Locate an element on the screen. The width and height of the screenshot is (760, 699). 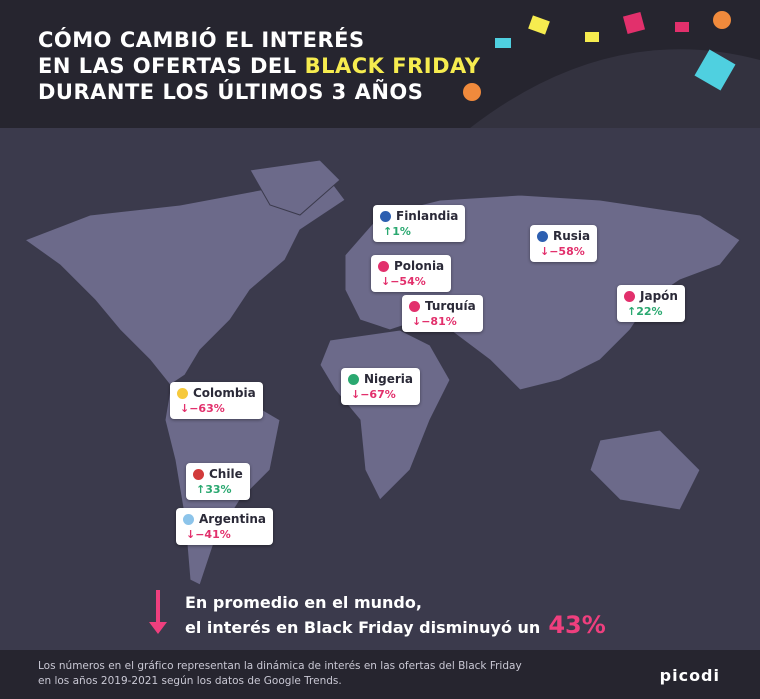
country-label: Turquía ↓−81% is located at coordinates (442, 313).